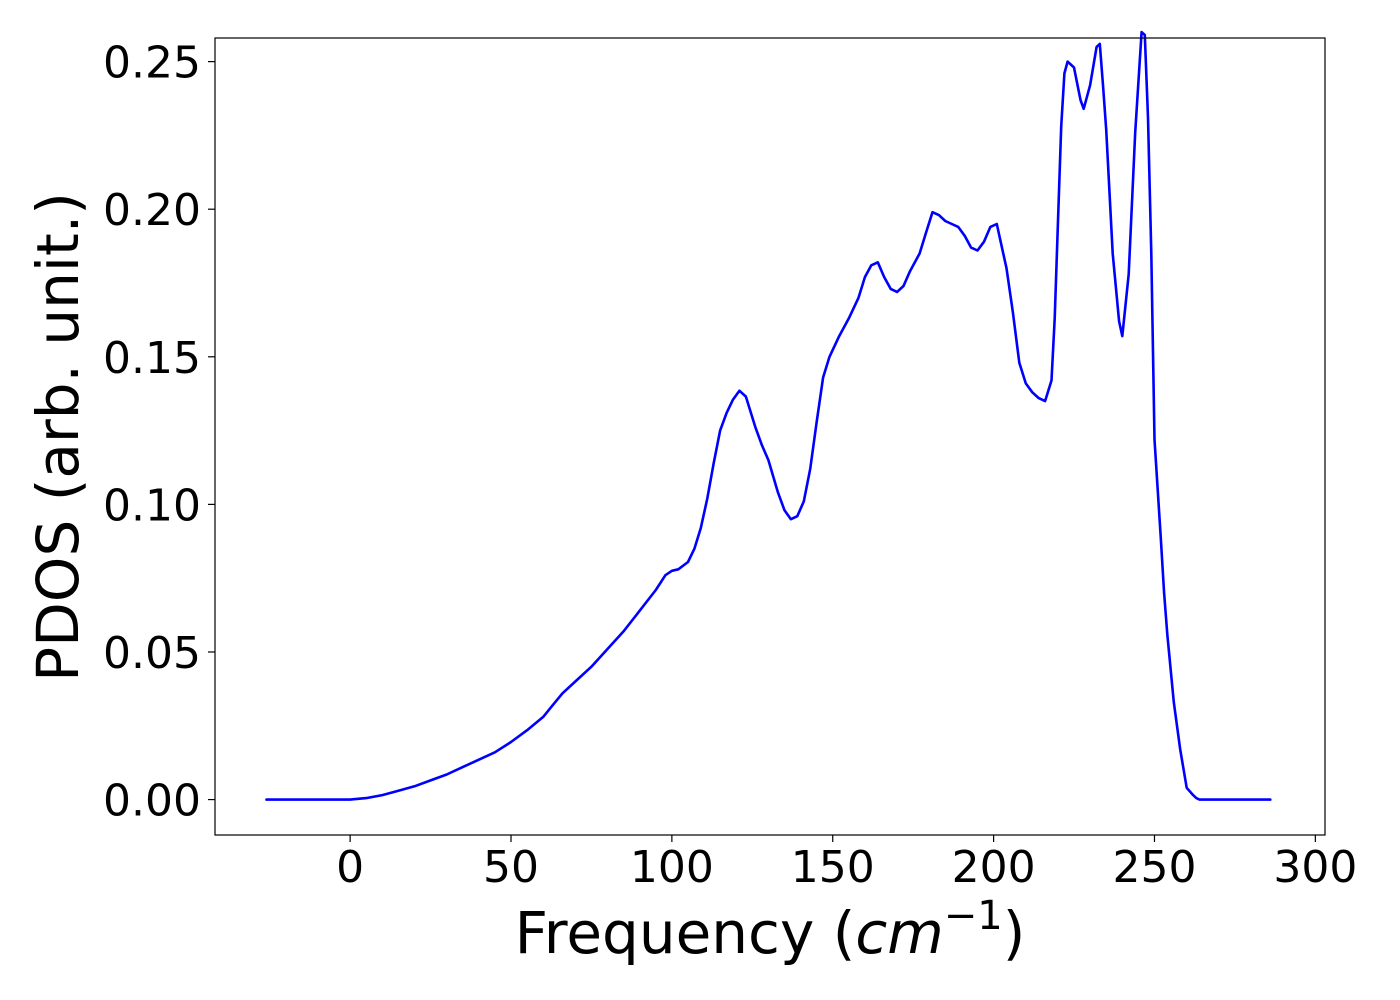 The image size is (1400, 1000). I want to click on y-tick-label: 0.10, so click(152, 505).